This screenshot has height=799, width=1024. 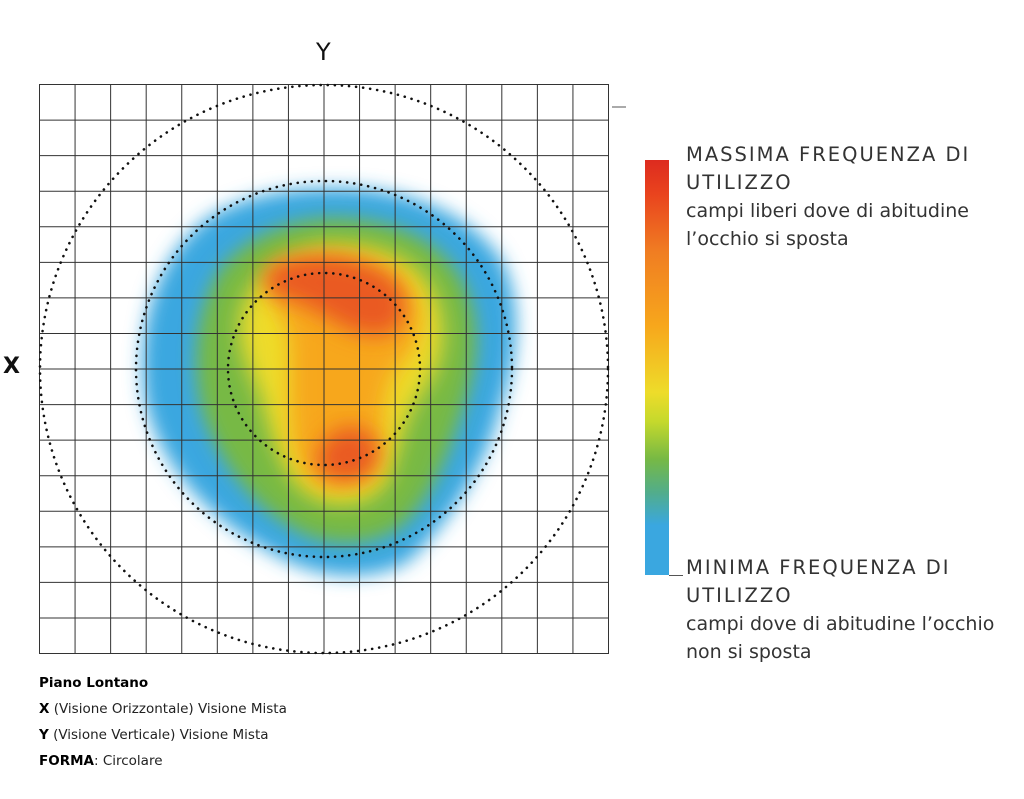 What do you see at coordinates (11, 366) in the screenshot?
I see `axis-x-label: X` at bounding box center [11, 366].